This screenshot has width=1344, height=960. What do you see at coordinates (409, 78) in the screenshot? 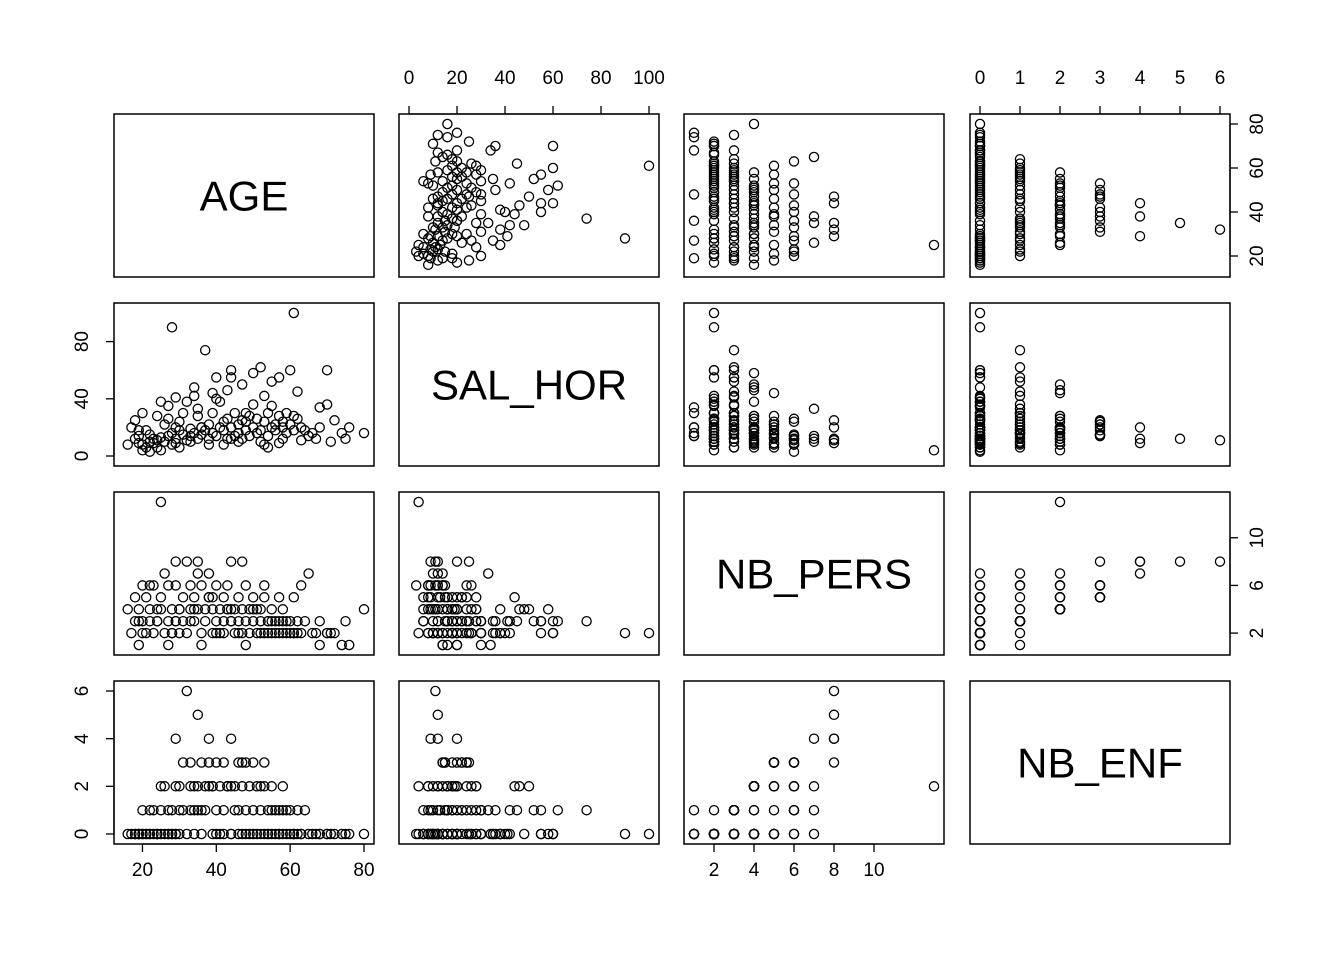
I see `tick-label: 0` at bounding box center [409, 78].